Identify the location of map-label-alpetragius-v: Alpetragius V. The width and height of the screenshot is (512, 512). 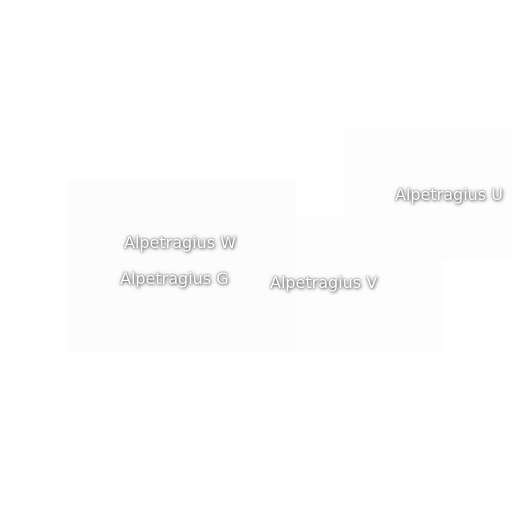
(324, 282).